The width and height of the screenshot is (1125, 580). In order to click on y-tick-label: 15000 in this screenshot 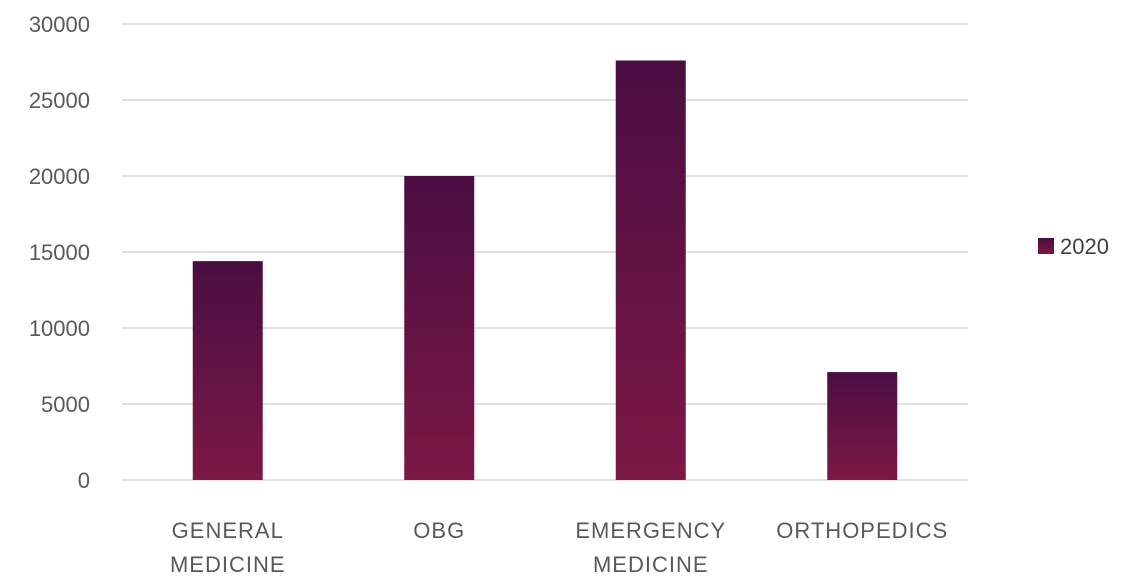, I will do `click(59, 252)`.